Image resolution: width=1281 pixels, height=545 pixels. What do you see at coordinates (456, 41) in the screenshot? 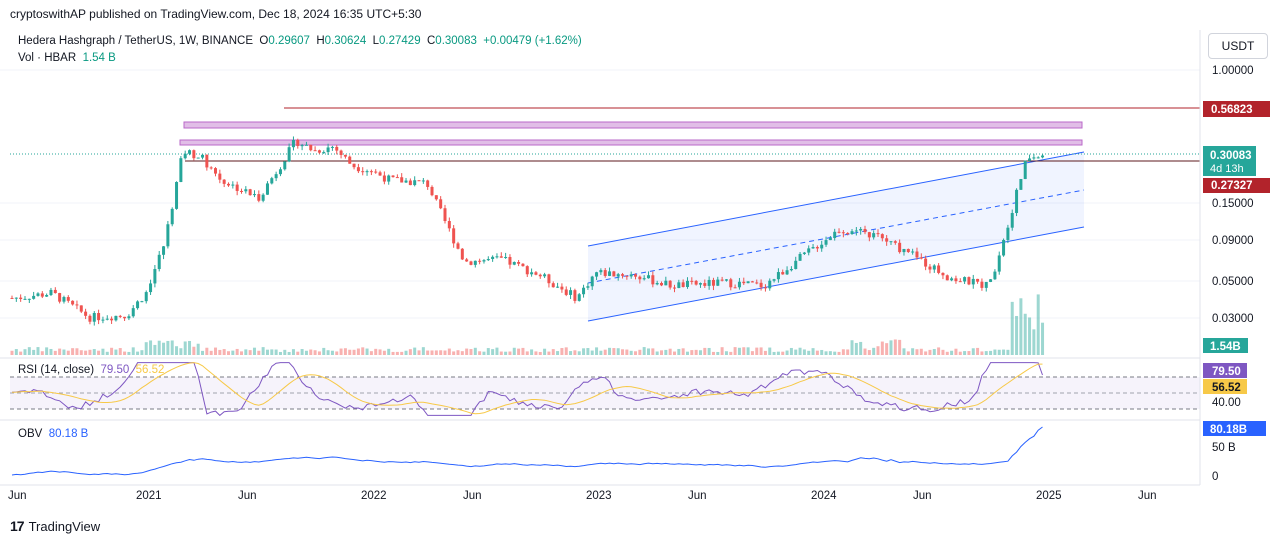
I see `close-value: 0.30083` at bounding box center [456, 41].